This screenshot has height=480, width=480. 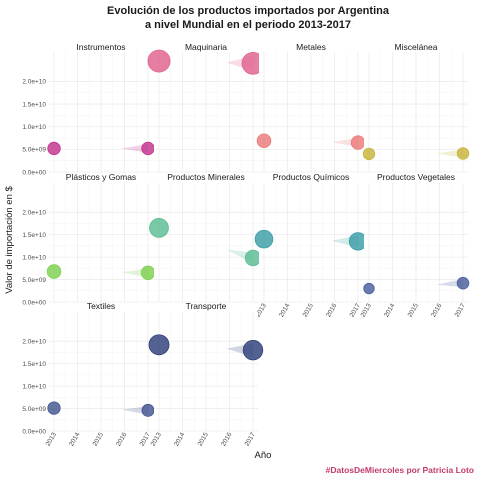 What do you see at coordinates (205, 237) in the screenshot?
I see `facet-panel: Productos Minerales` at bounding box center [205, 237].